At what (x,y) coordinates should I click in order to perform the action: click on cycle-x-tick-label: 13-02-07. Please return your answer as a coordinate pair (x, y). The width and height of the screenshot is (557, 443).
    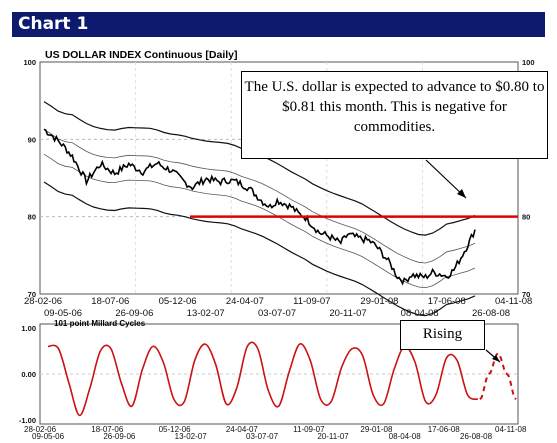
    Looking at the image, I should click on (191, 436).